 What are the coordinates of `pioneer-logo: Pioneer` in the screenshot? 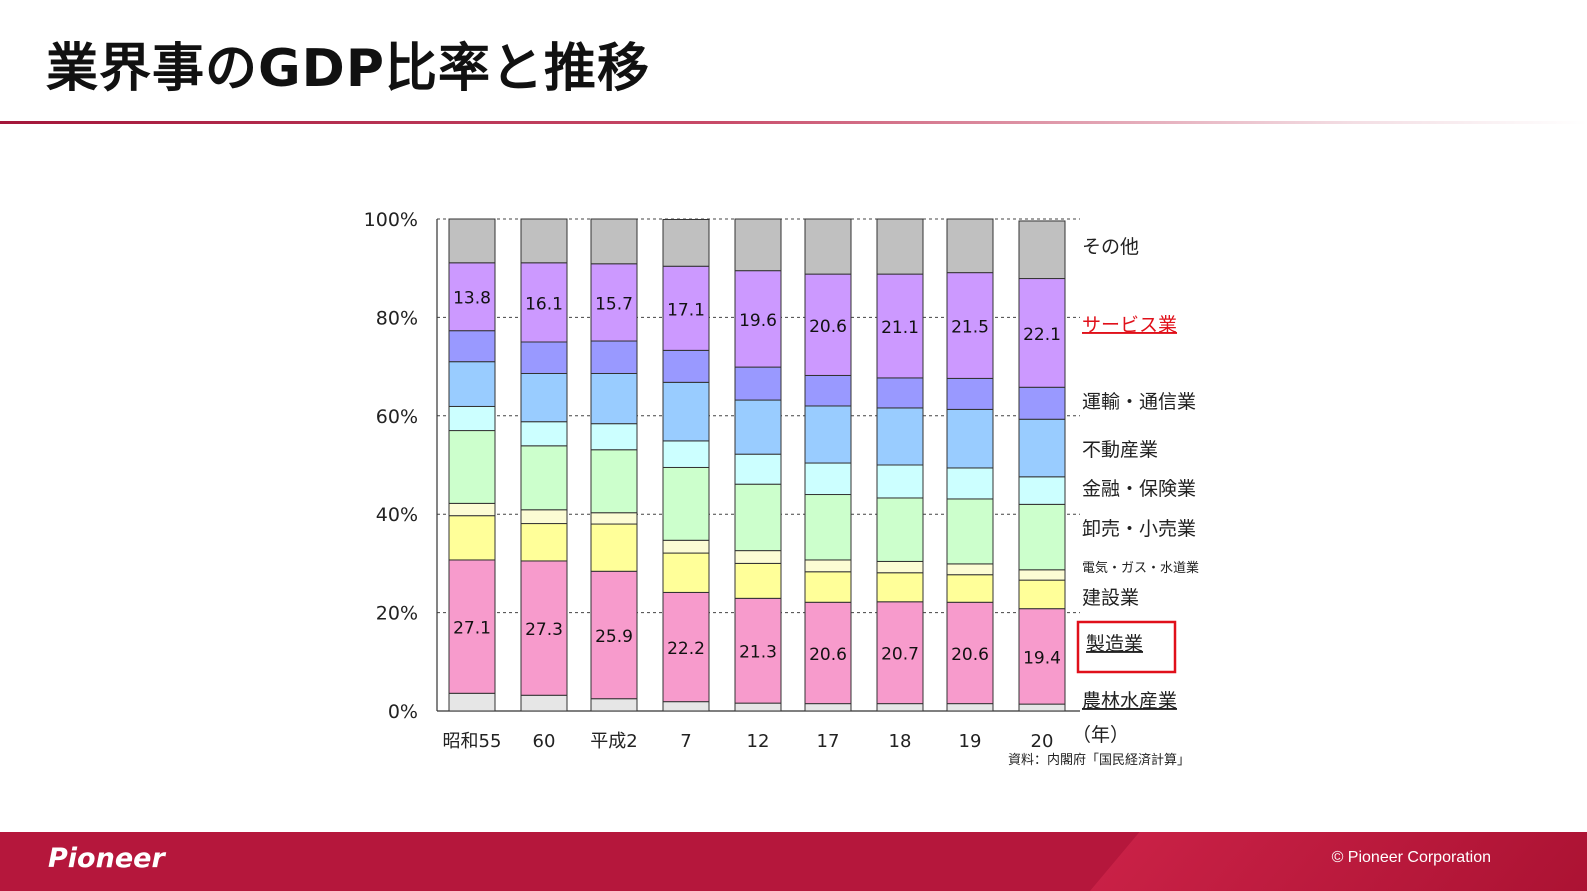 It's located at (106, 858).